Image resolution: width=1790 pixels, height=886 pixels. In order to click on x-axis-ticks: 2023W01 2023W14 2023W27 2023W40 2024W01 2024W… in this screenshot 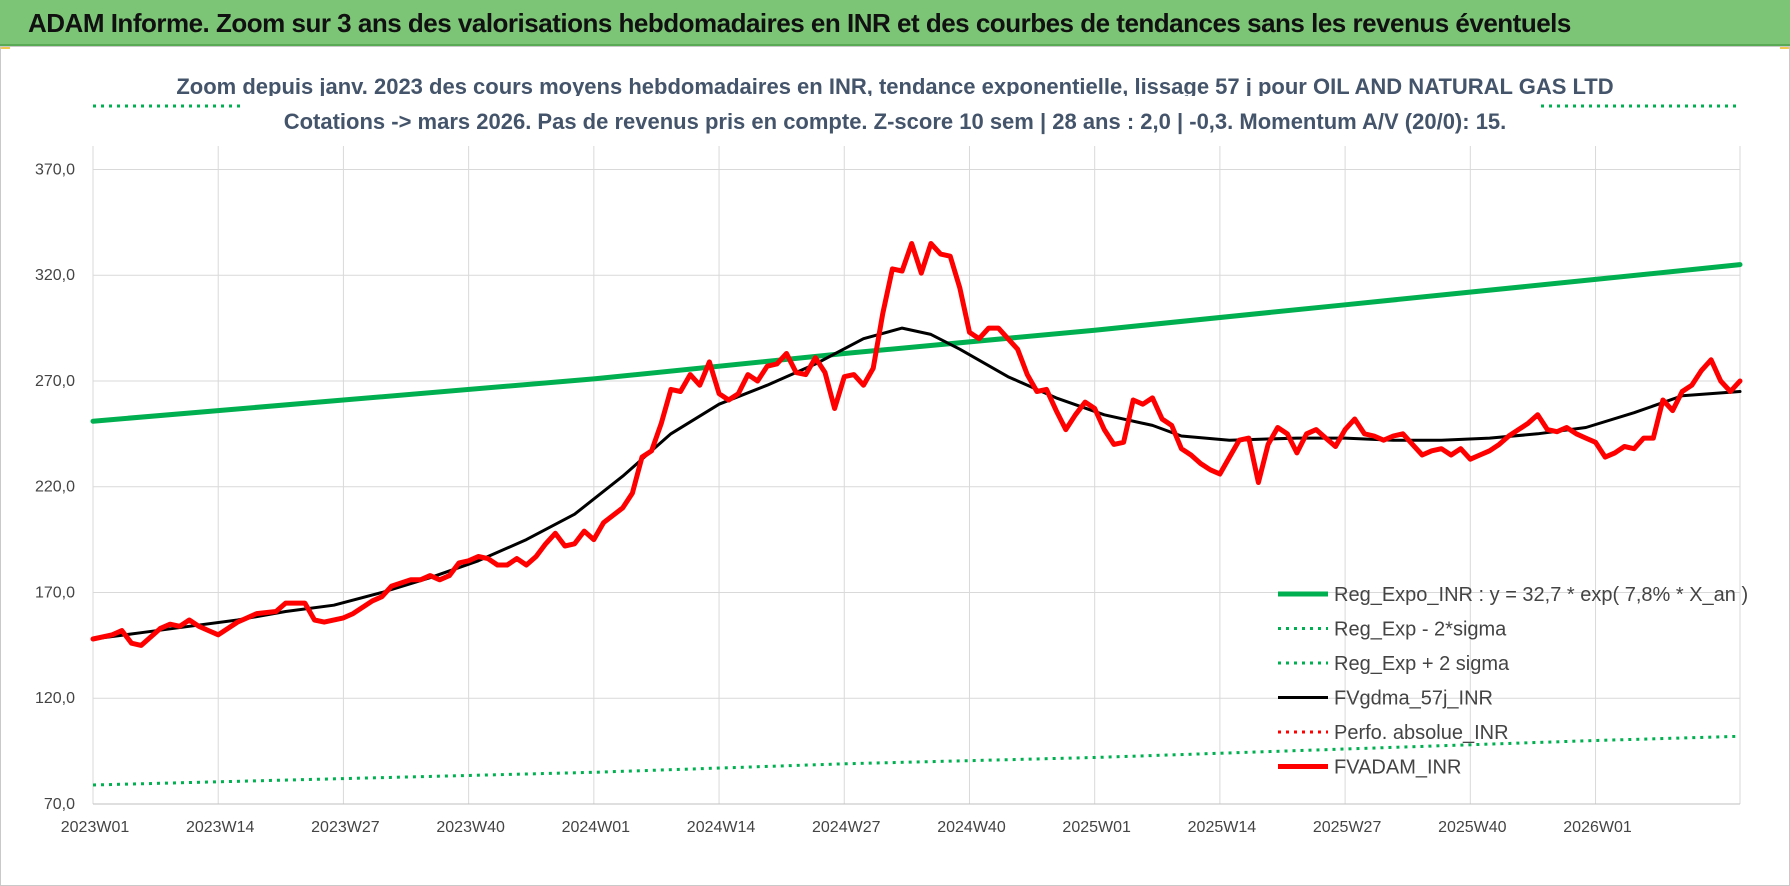, I will do `click(846, 827)`.